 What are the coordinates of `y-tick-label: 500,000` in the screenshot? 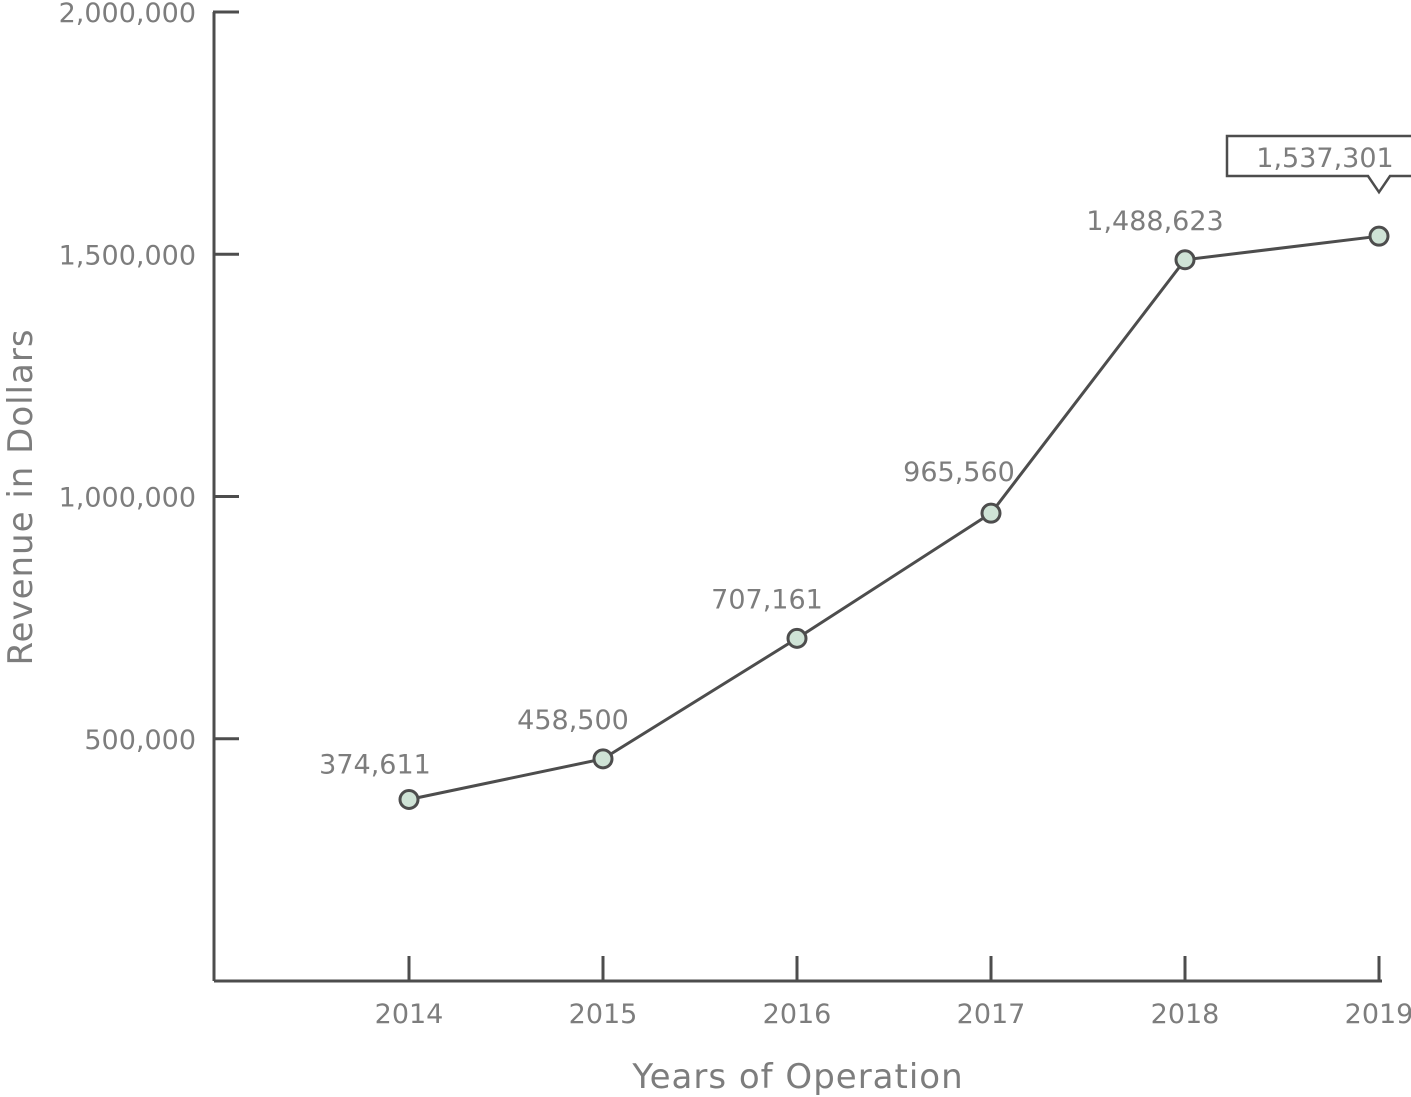 It's located at (140, 740).